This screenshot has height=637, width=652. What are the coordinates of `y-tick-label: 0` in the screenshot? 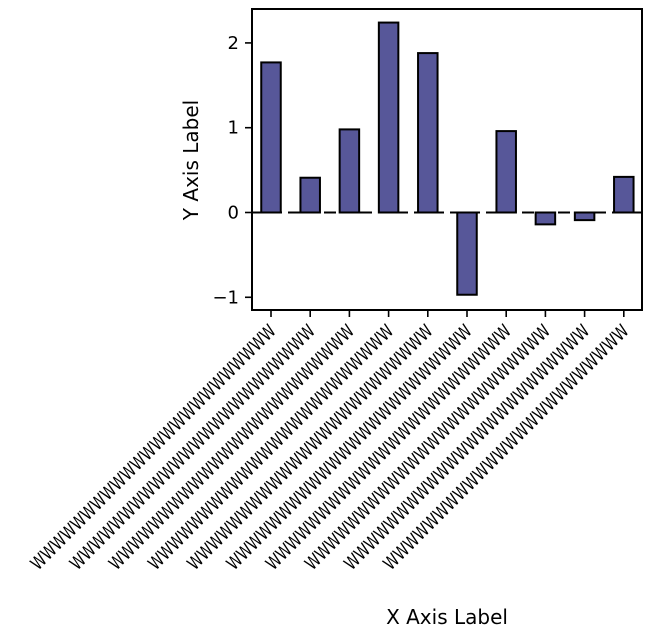 It's located at (233, 212).